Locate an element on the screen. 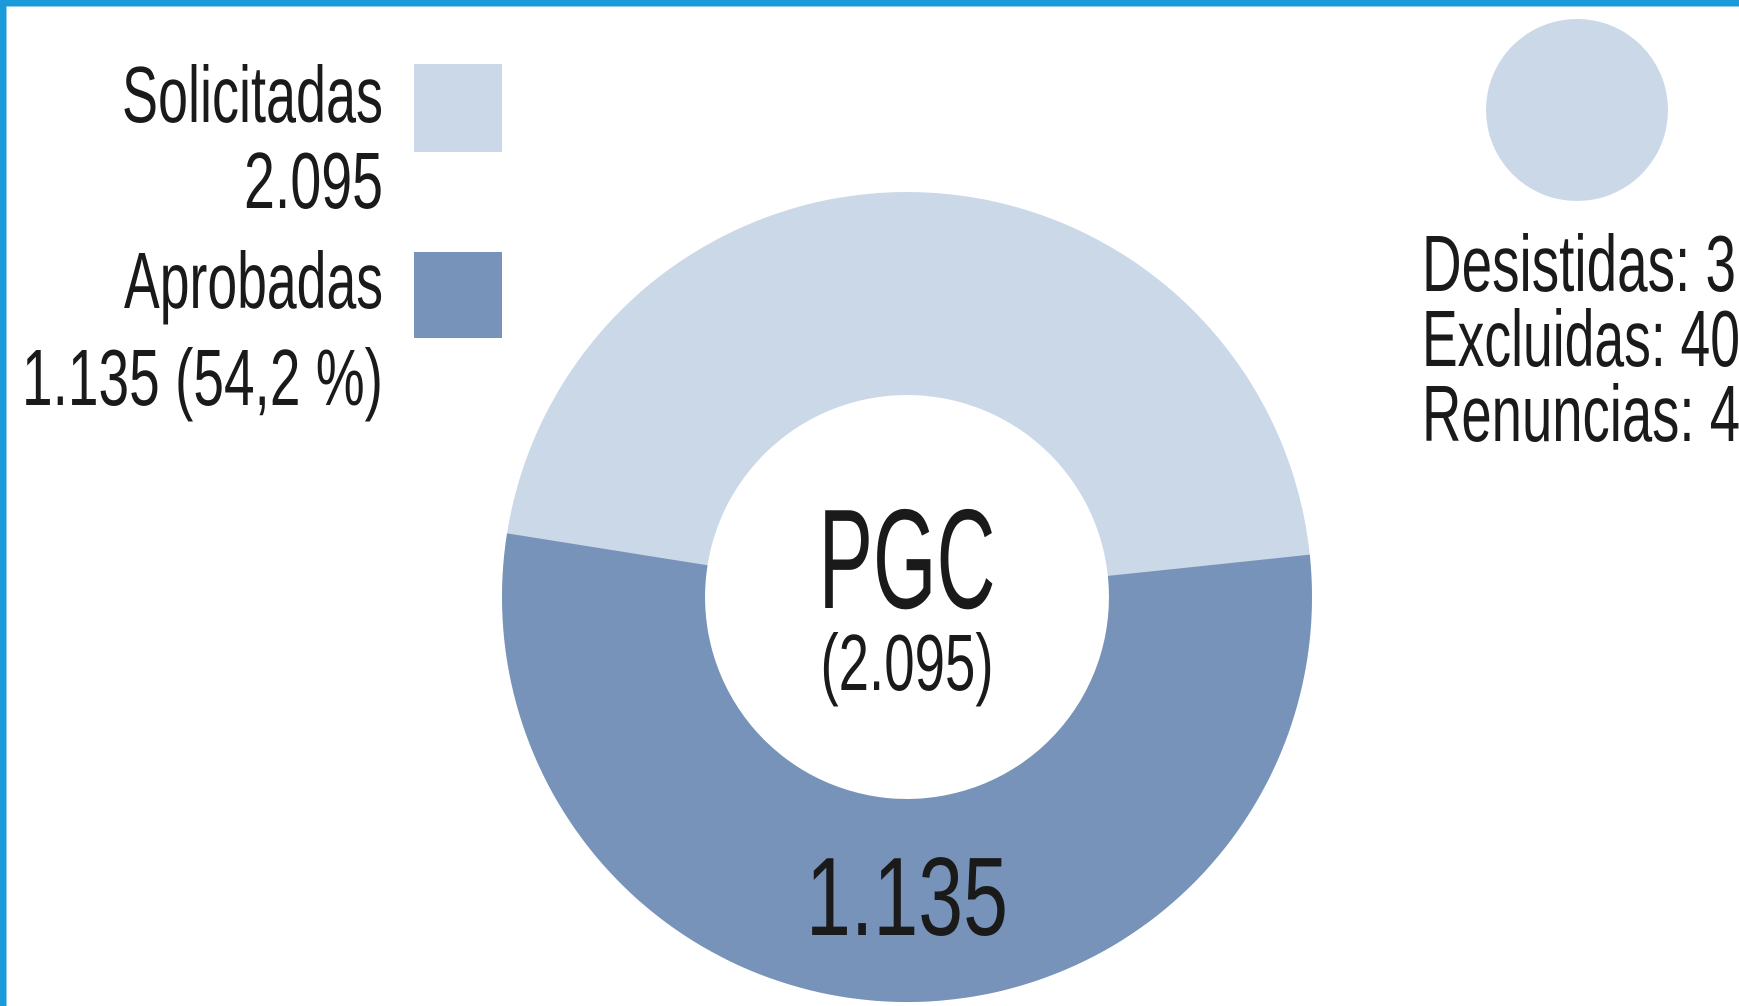  center-title: PGC is located at coordinates (907, 559).